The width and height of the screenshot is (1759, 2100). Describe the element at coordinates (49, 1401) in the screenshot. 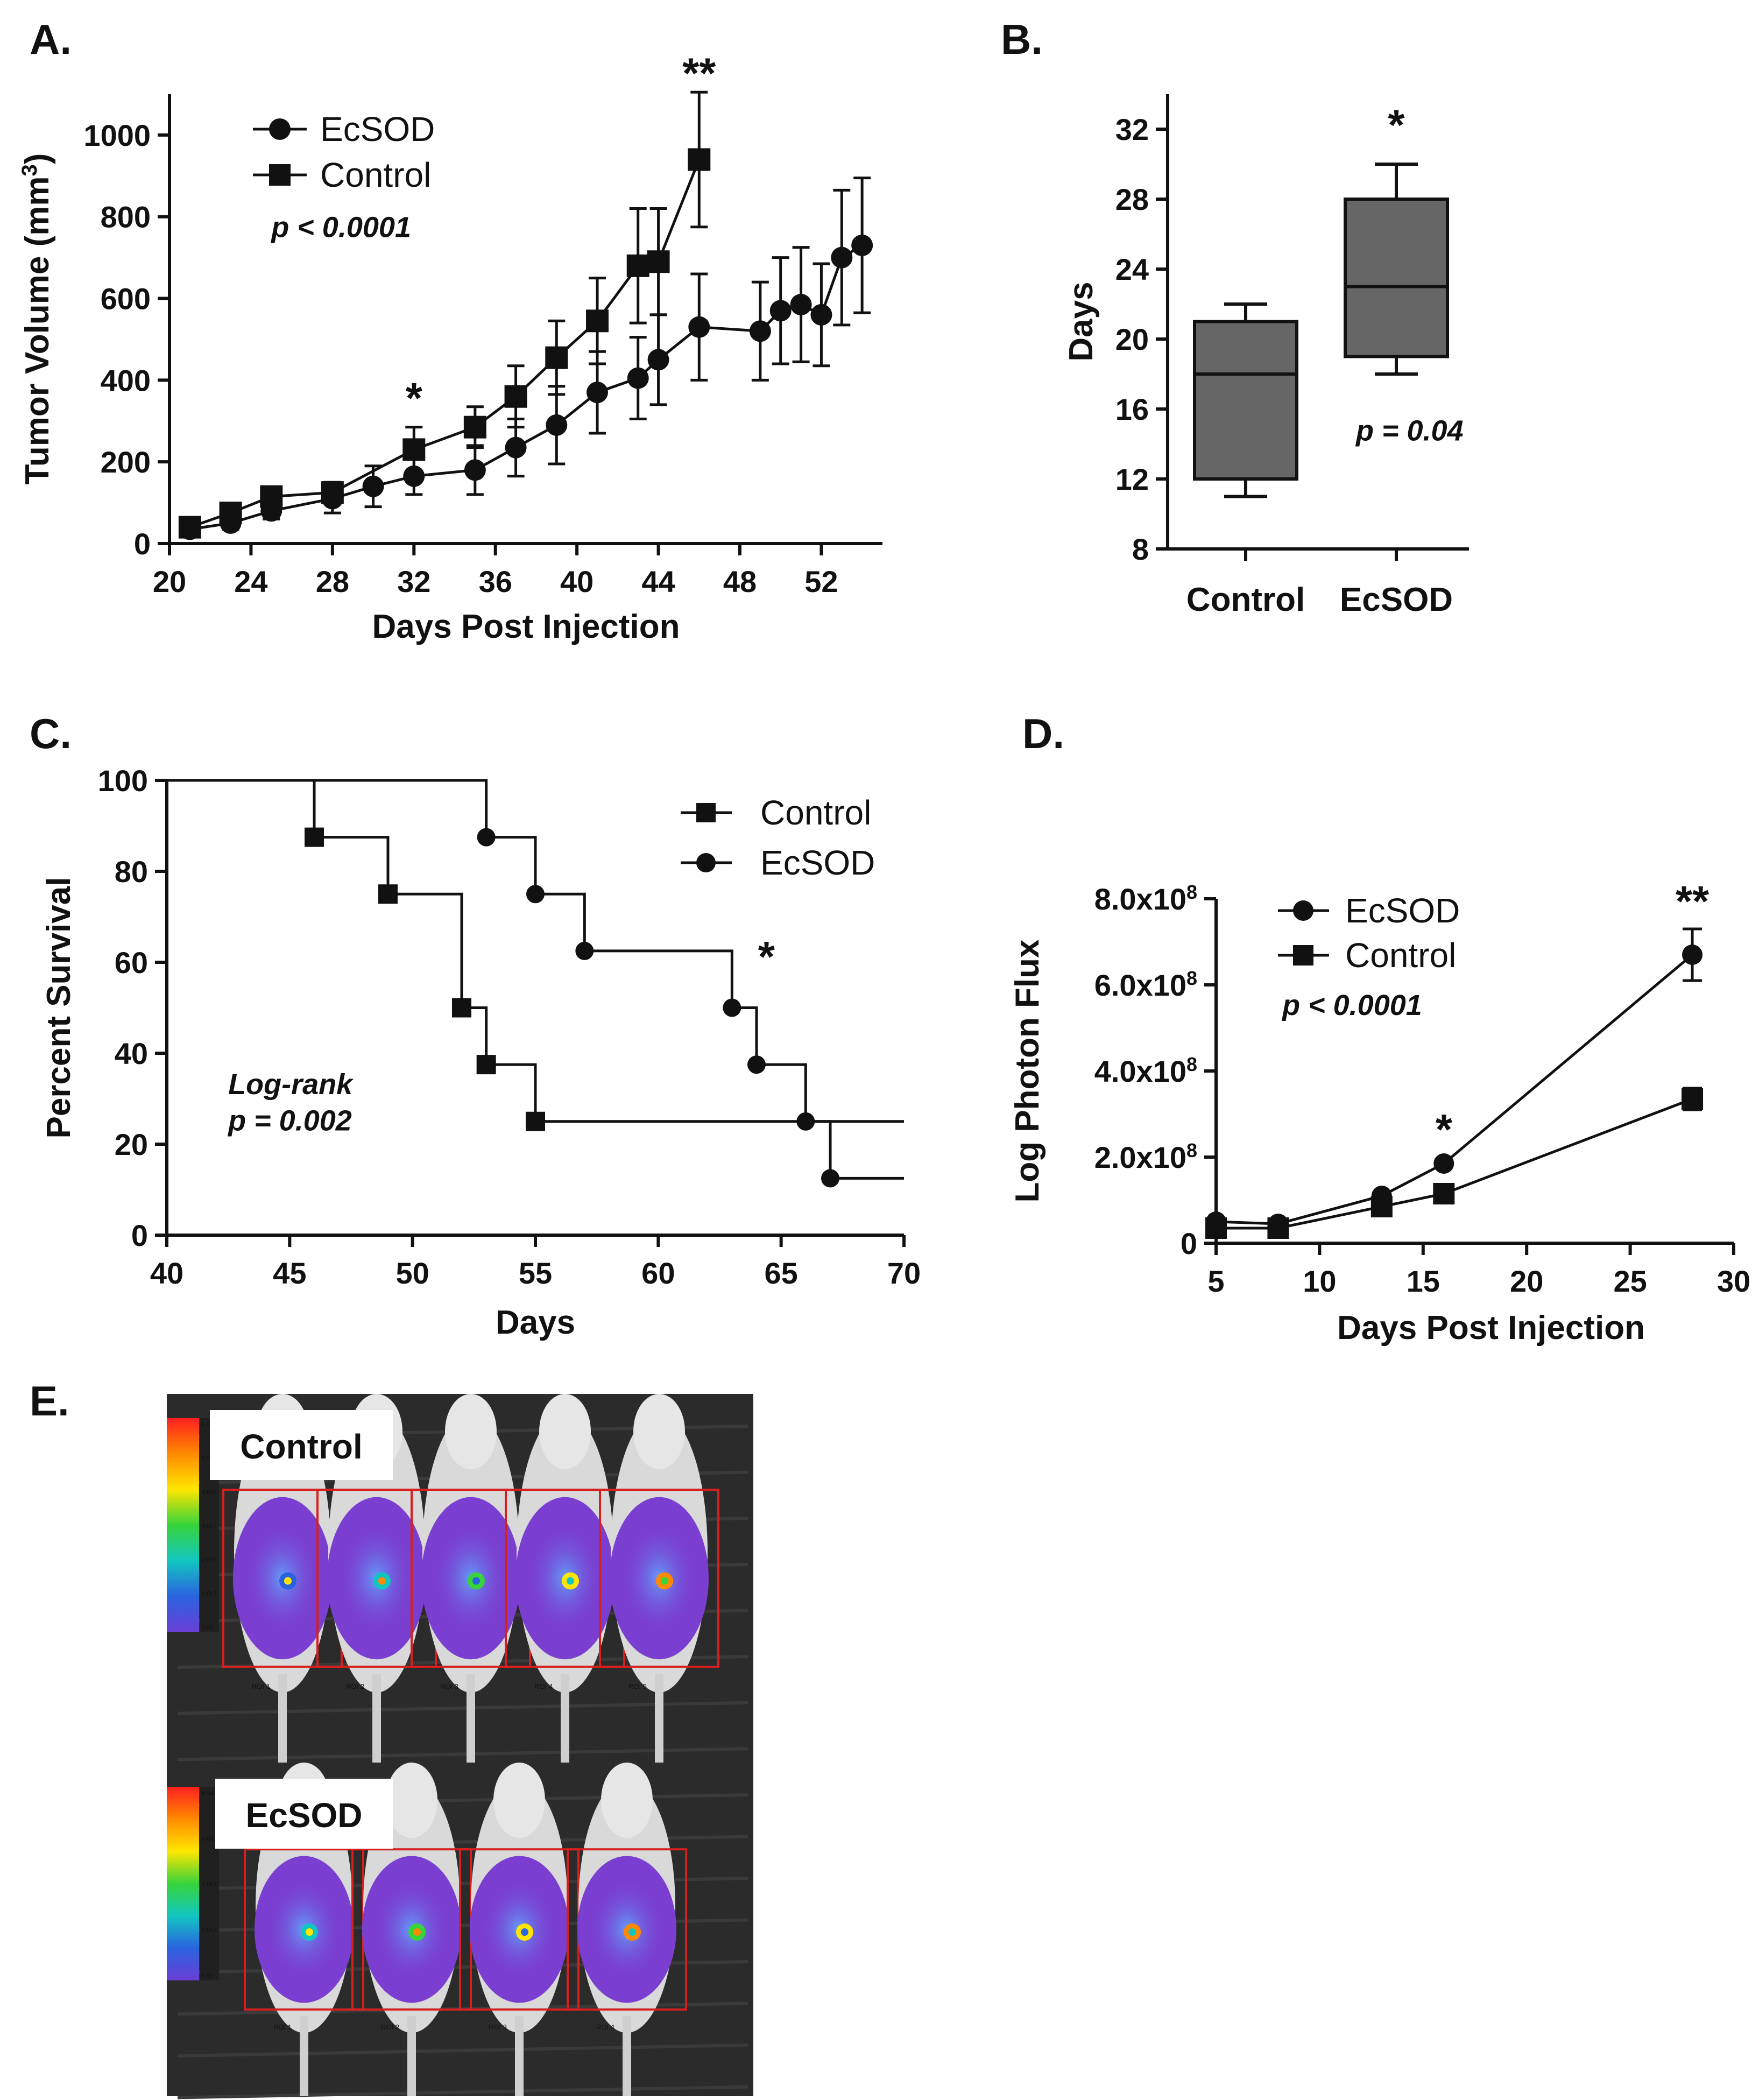

I see `panel-e-label: E.` at that location.